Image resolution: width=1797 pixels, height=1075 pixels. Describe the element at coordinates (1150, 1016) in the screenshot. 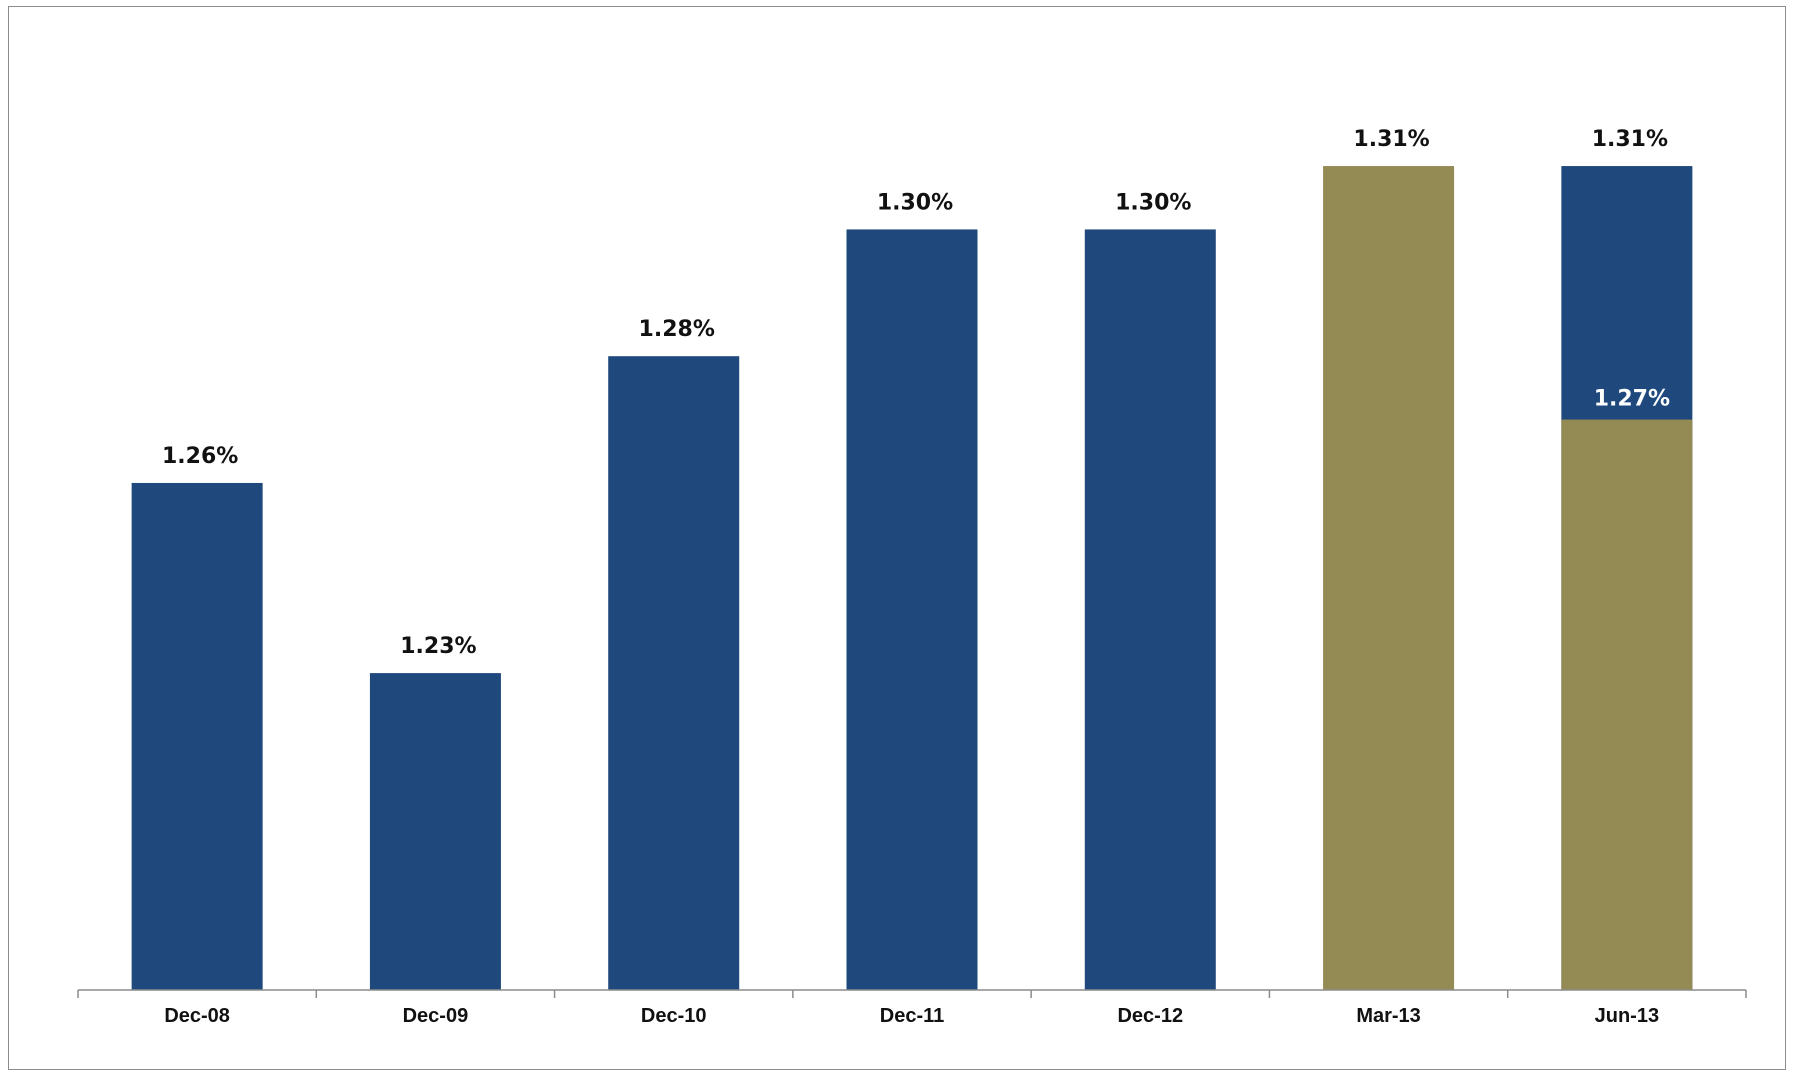

I see `x-tick-label: Dec-12` at that location.